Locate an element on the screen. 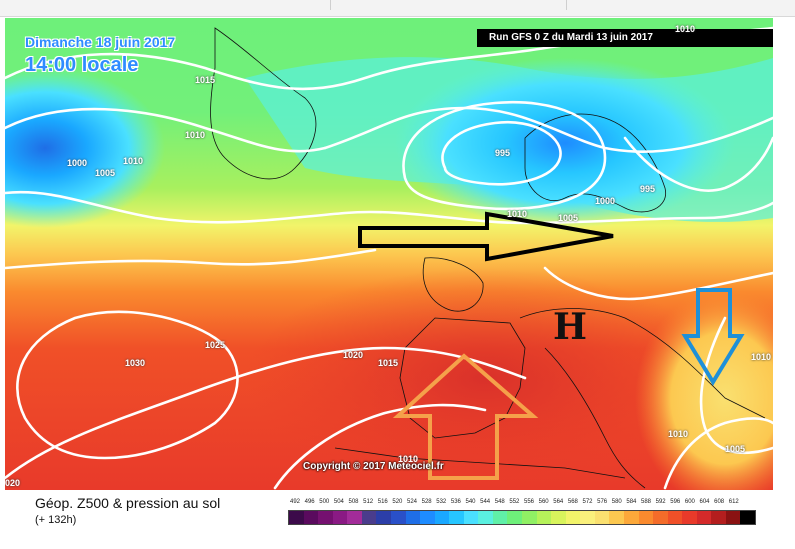  scale-tick-label: 608 is located at coordinates (719, 502).